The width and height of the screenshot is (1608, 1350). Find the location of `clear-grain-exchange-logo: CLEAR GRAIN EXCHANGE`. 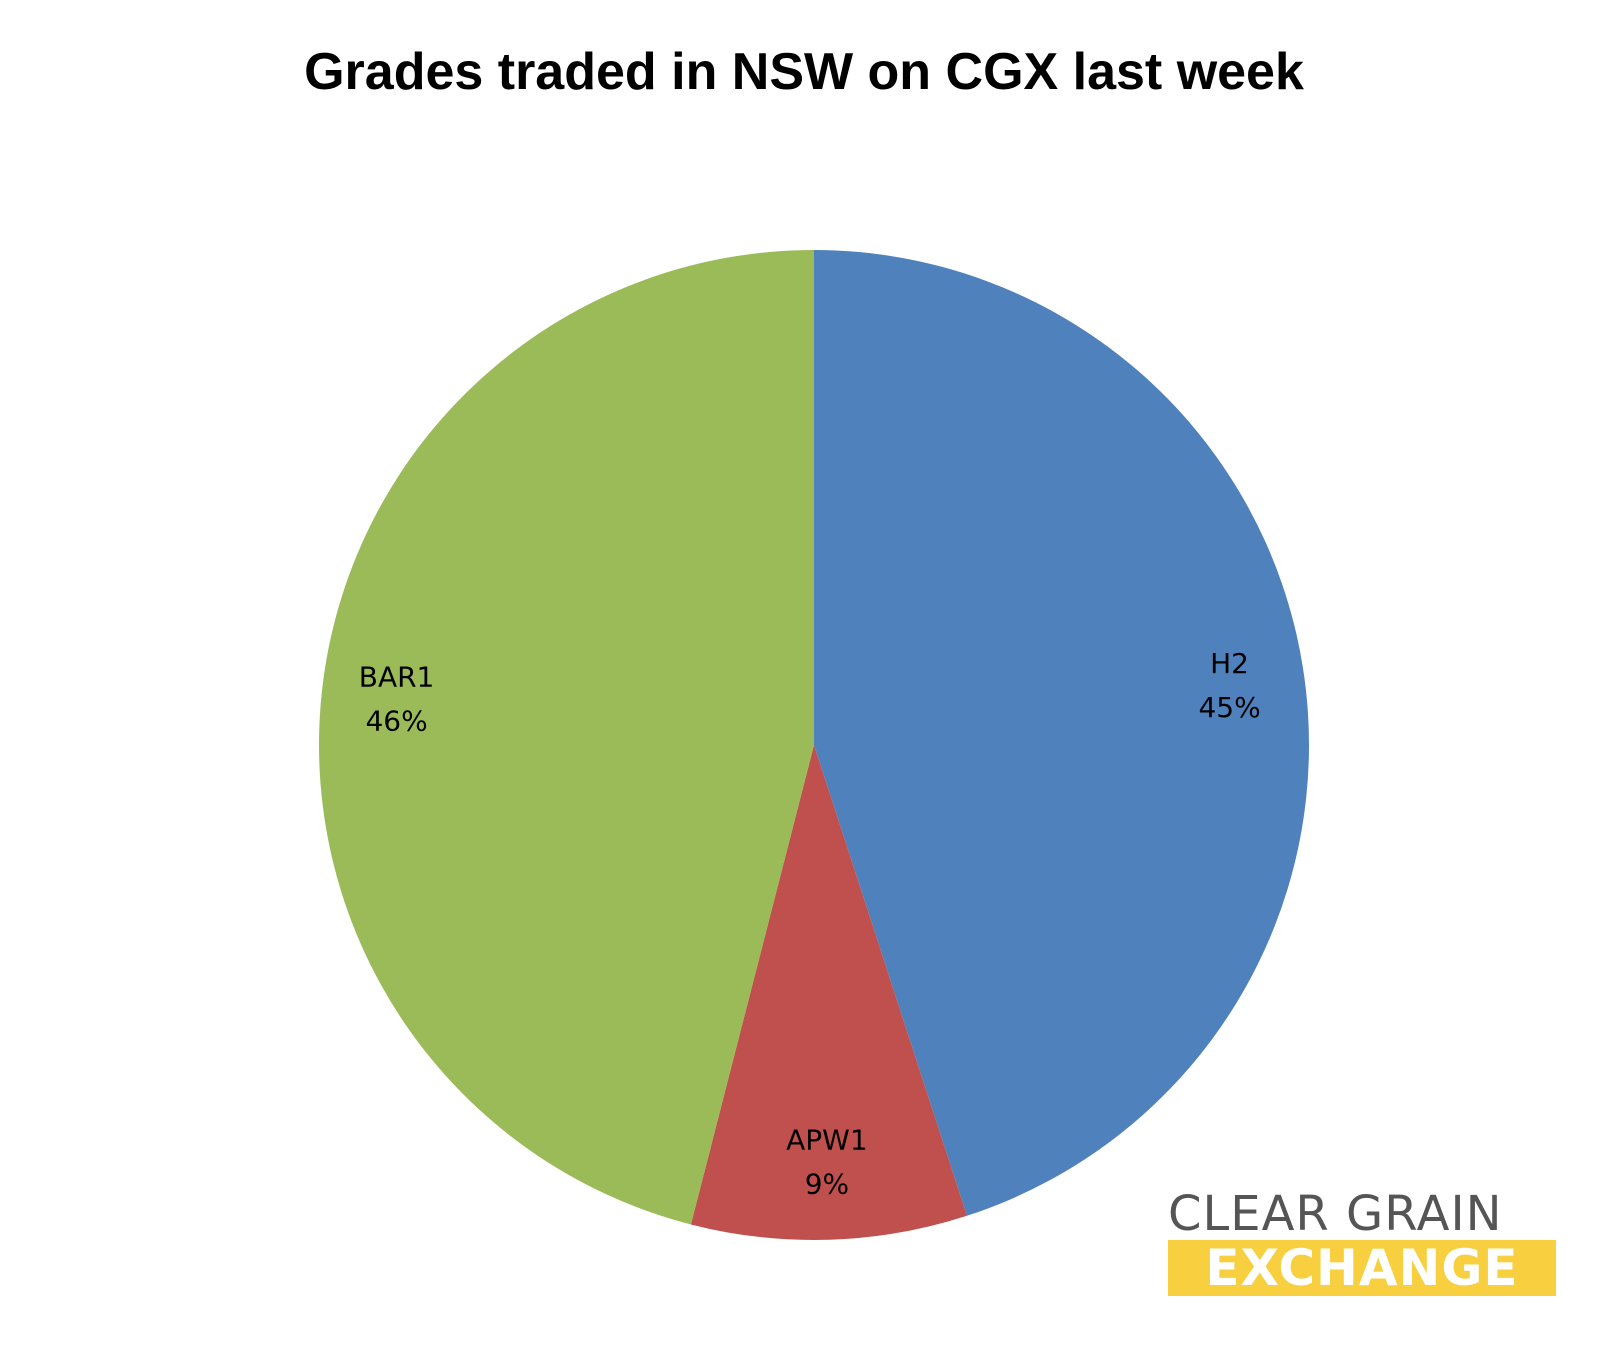

clear-grain-exchange-logo: CLEAR GRAIN EXCHANGE is located at coordinates (1362, 1243).